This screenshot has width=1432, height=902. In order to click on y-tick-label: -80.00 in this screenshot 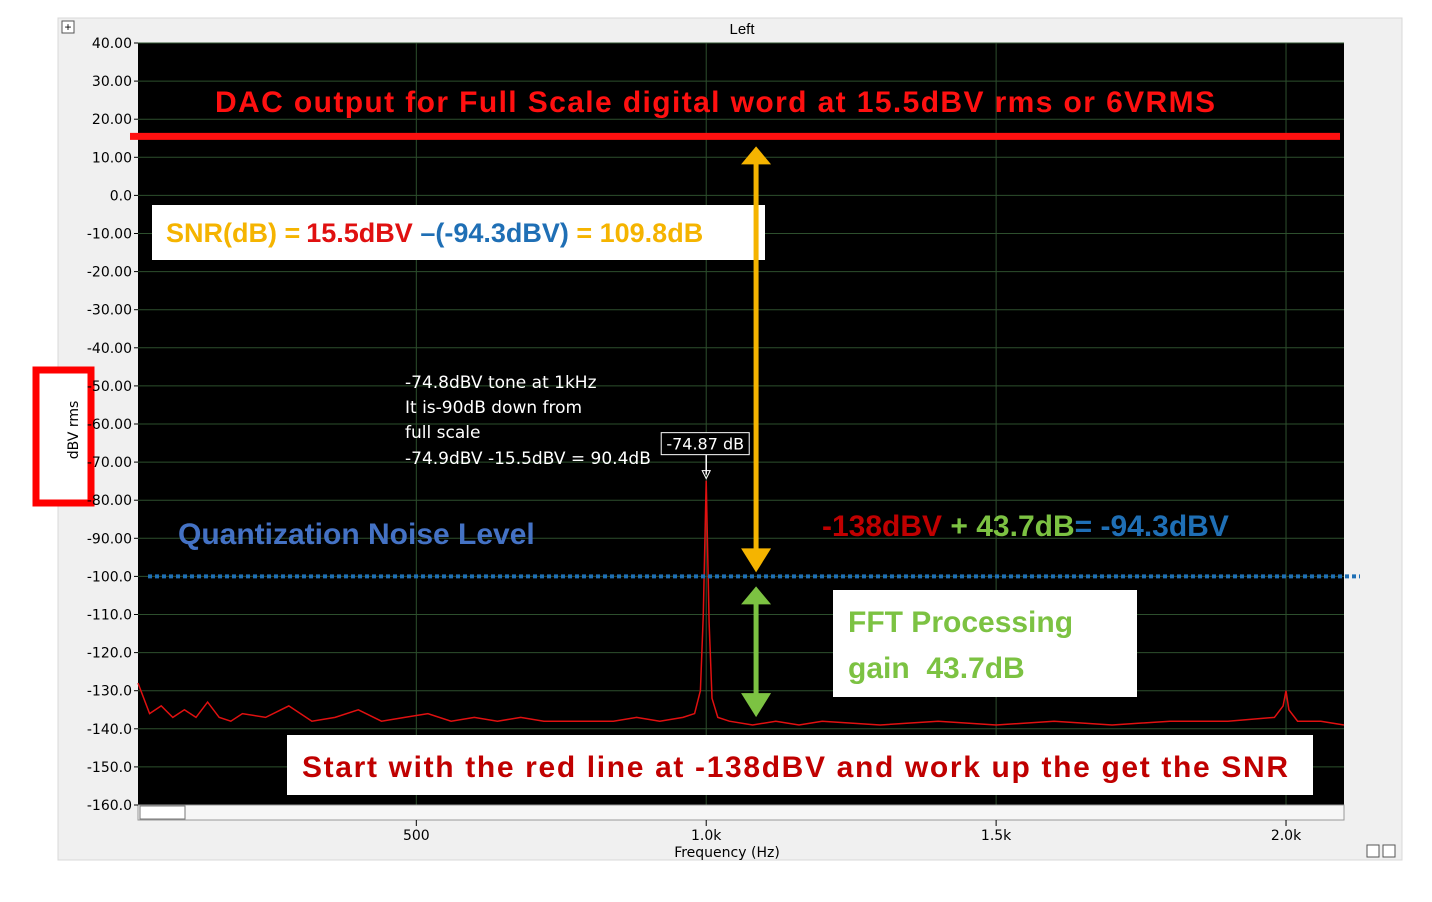, I will do `click(109, 501)`.